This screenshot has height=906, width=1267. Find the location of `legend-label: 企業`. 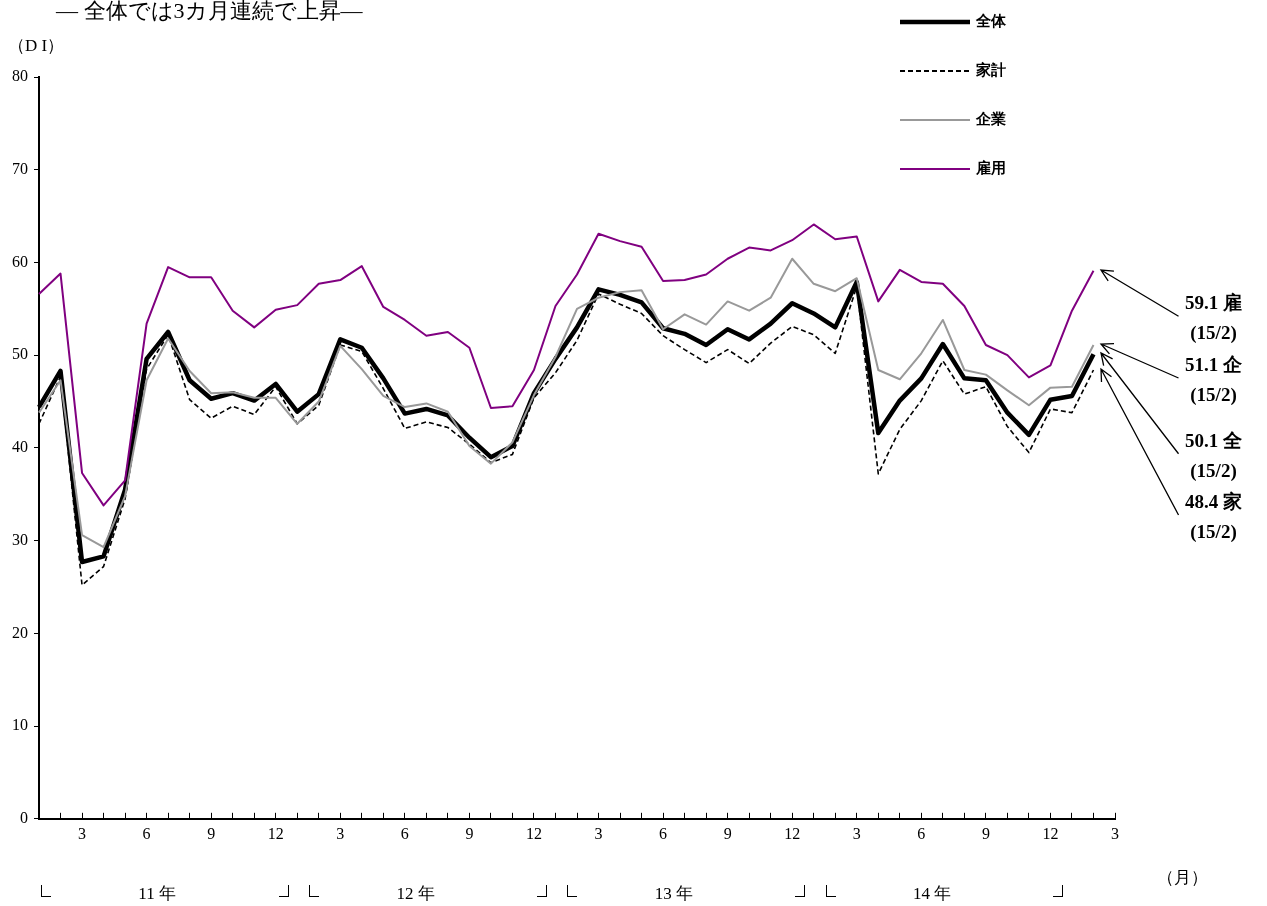

legend-label: 企業 is located at coordinates (991, 119).